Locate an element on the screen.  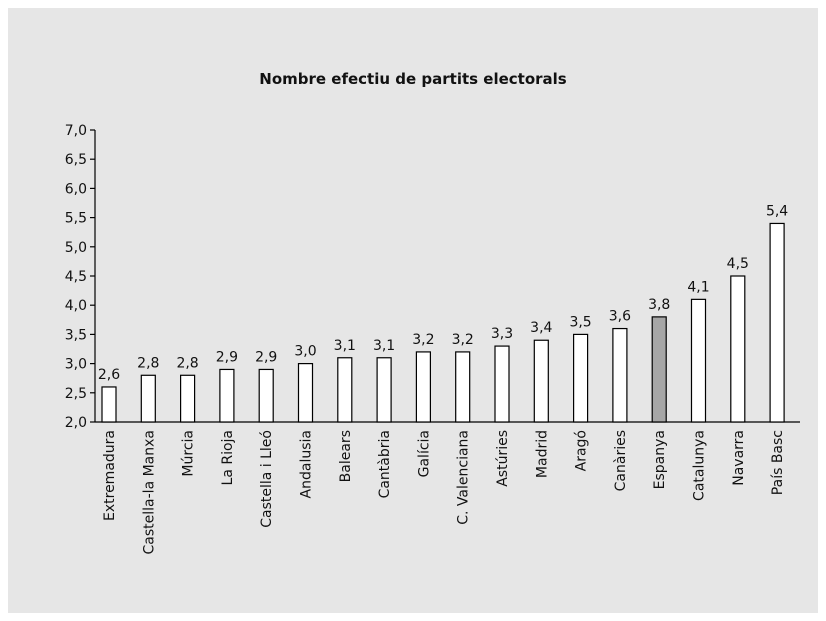
category-label: La Rioja is located at coordinates (228, 457).